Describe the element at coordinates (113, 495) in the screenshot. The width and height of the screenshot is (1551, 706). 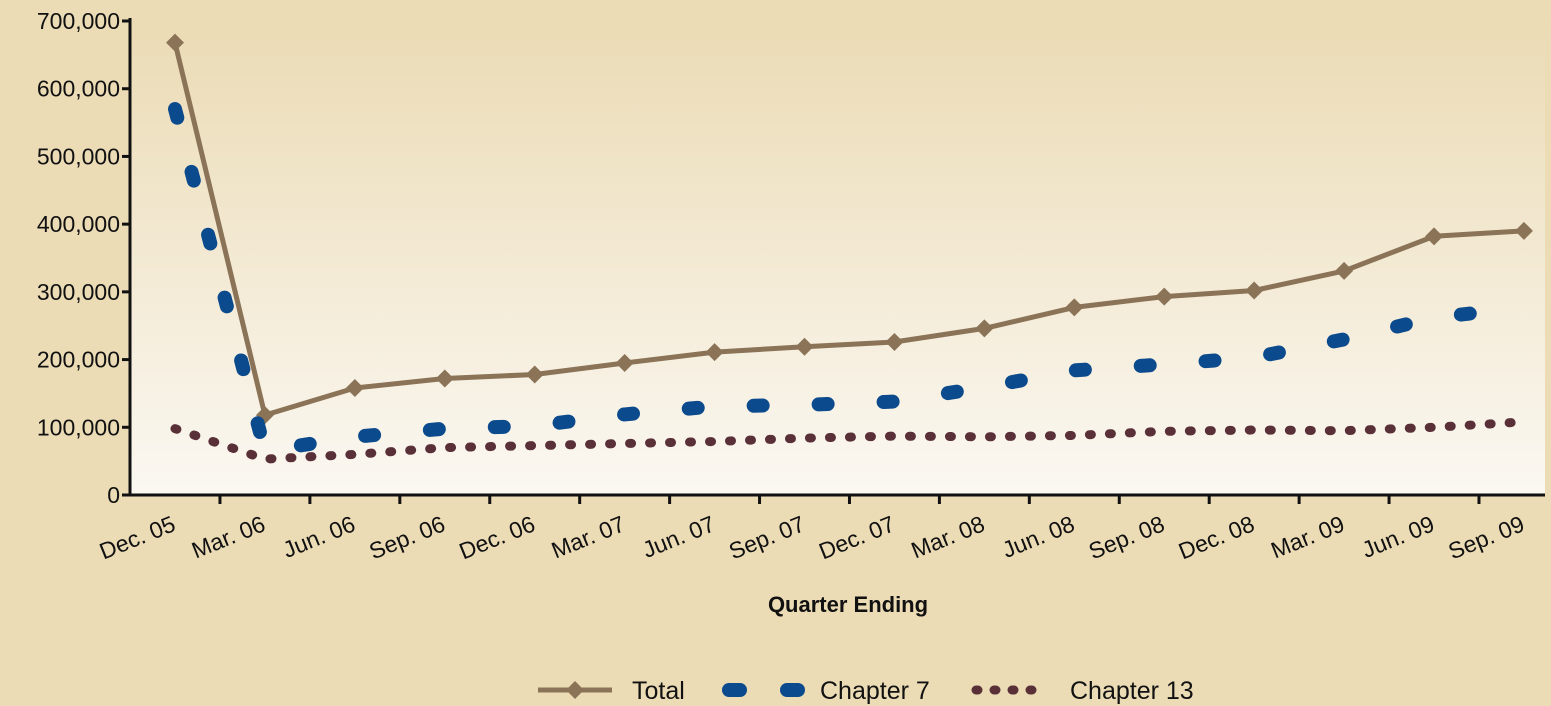
I see `y-tick-label: 0` at that location.